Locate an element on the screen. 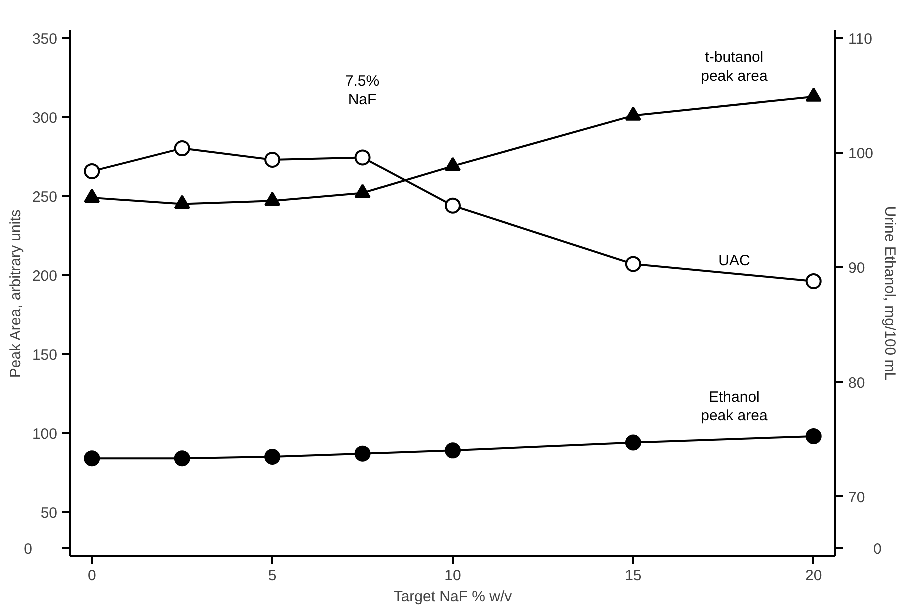 Image resolution: width=911 pixels, height=614 pixels. y-tick-label: 200 is located at coordinates (45, 276).